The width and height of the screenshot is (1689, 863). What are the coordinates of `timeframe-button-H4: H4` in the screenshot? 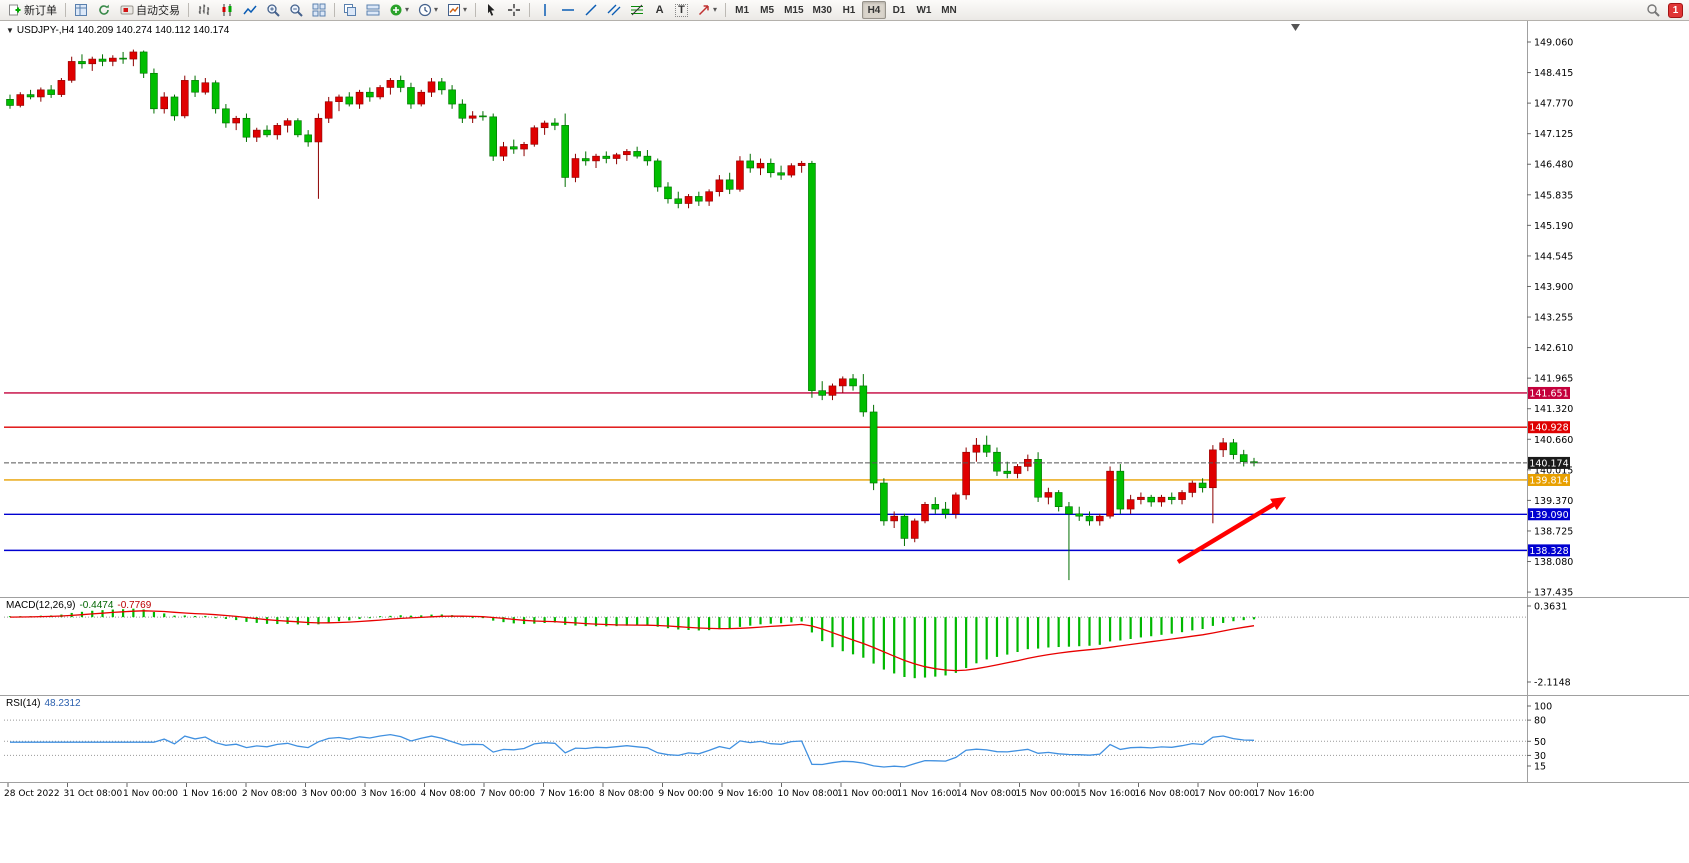 It's located at (873, 10).